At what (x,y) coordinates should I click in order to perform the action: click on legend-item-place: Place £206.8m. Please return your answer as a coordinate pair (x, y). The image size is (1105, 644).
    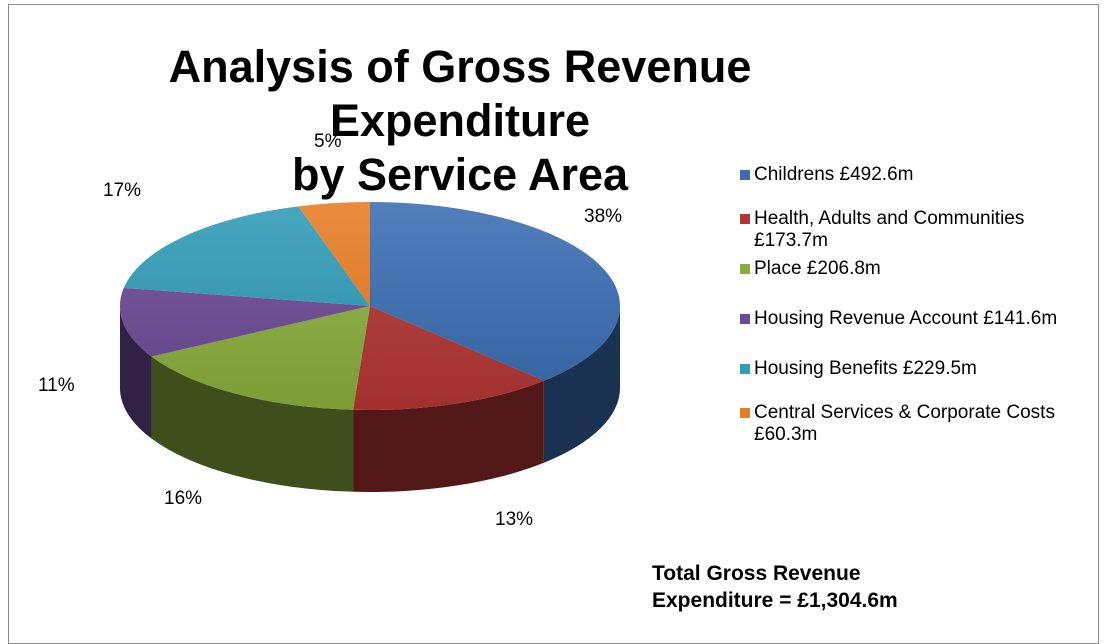
    Looking at the image, I should click on (910, 269).